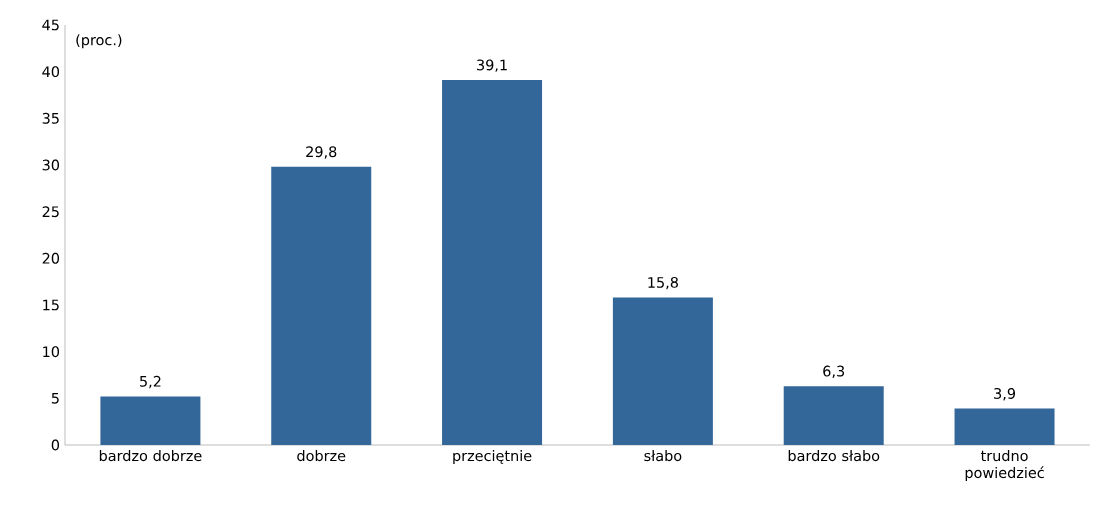 This screenshot has width=1097, height=508. What do you see at coordinates (51, 352) in the screenshot?
I see `y-tick-label: 10` at bounding box center [51, 352].